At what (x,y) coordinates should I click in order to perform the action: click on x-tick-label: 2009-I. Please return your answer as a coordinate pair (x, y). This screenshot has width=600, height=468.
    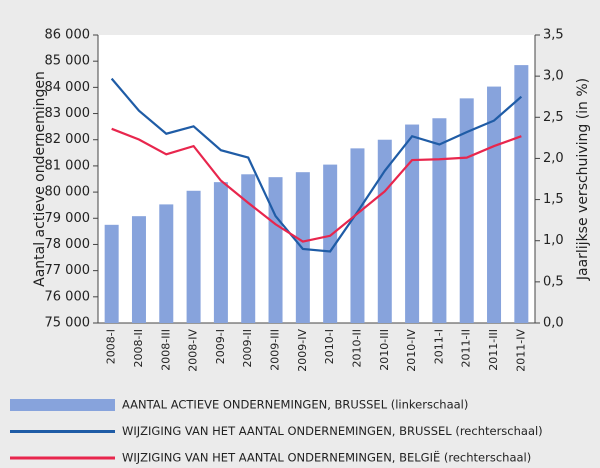
    Looking at the image, I should click on (220, 346).